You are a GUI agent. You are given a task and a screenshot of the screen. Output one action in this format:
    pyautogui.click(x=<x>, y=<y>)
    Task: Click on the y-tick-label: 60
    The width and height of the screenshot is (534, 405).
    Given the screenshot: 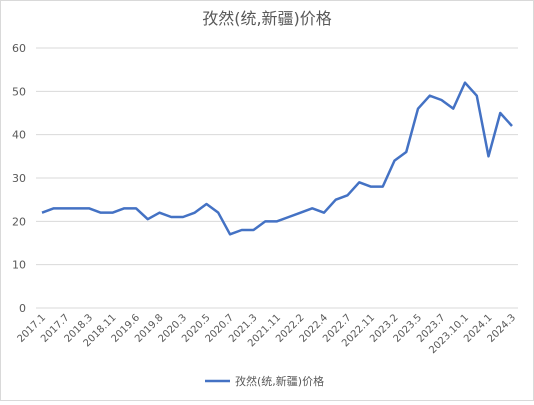 What is the action you would take?
    pyautogui.click(x=19, y=48)
    